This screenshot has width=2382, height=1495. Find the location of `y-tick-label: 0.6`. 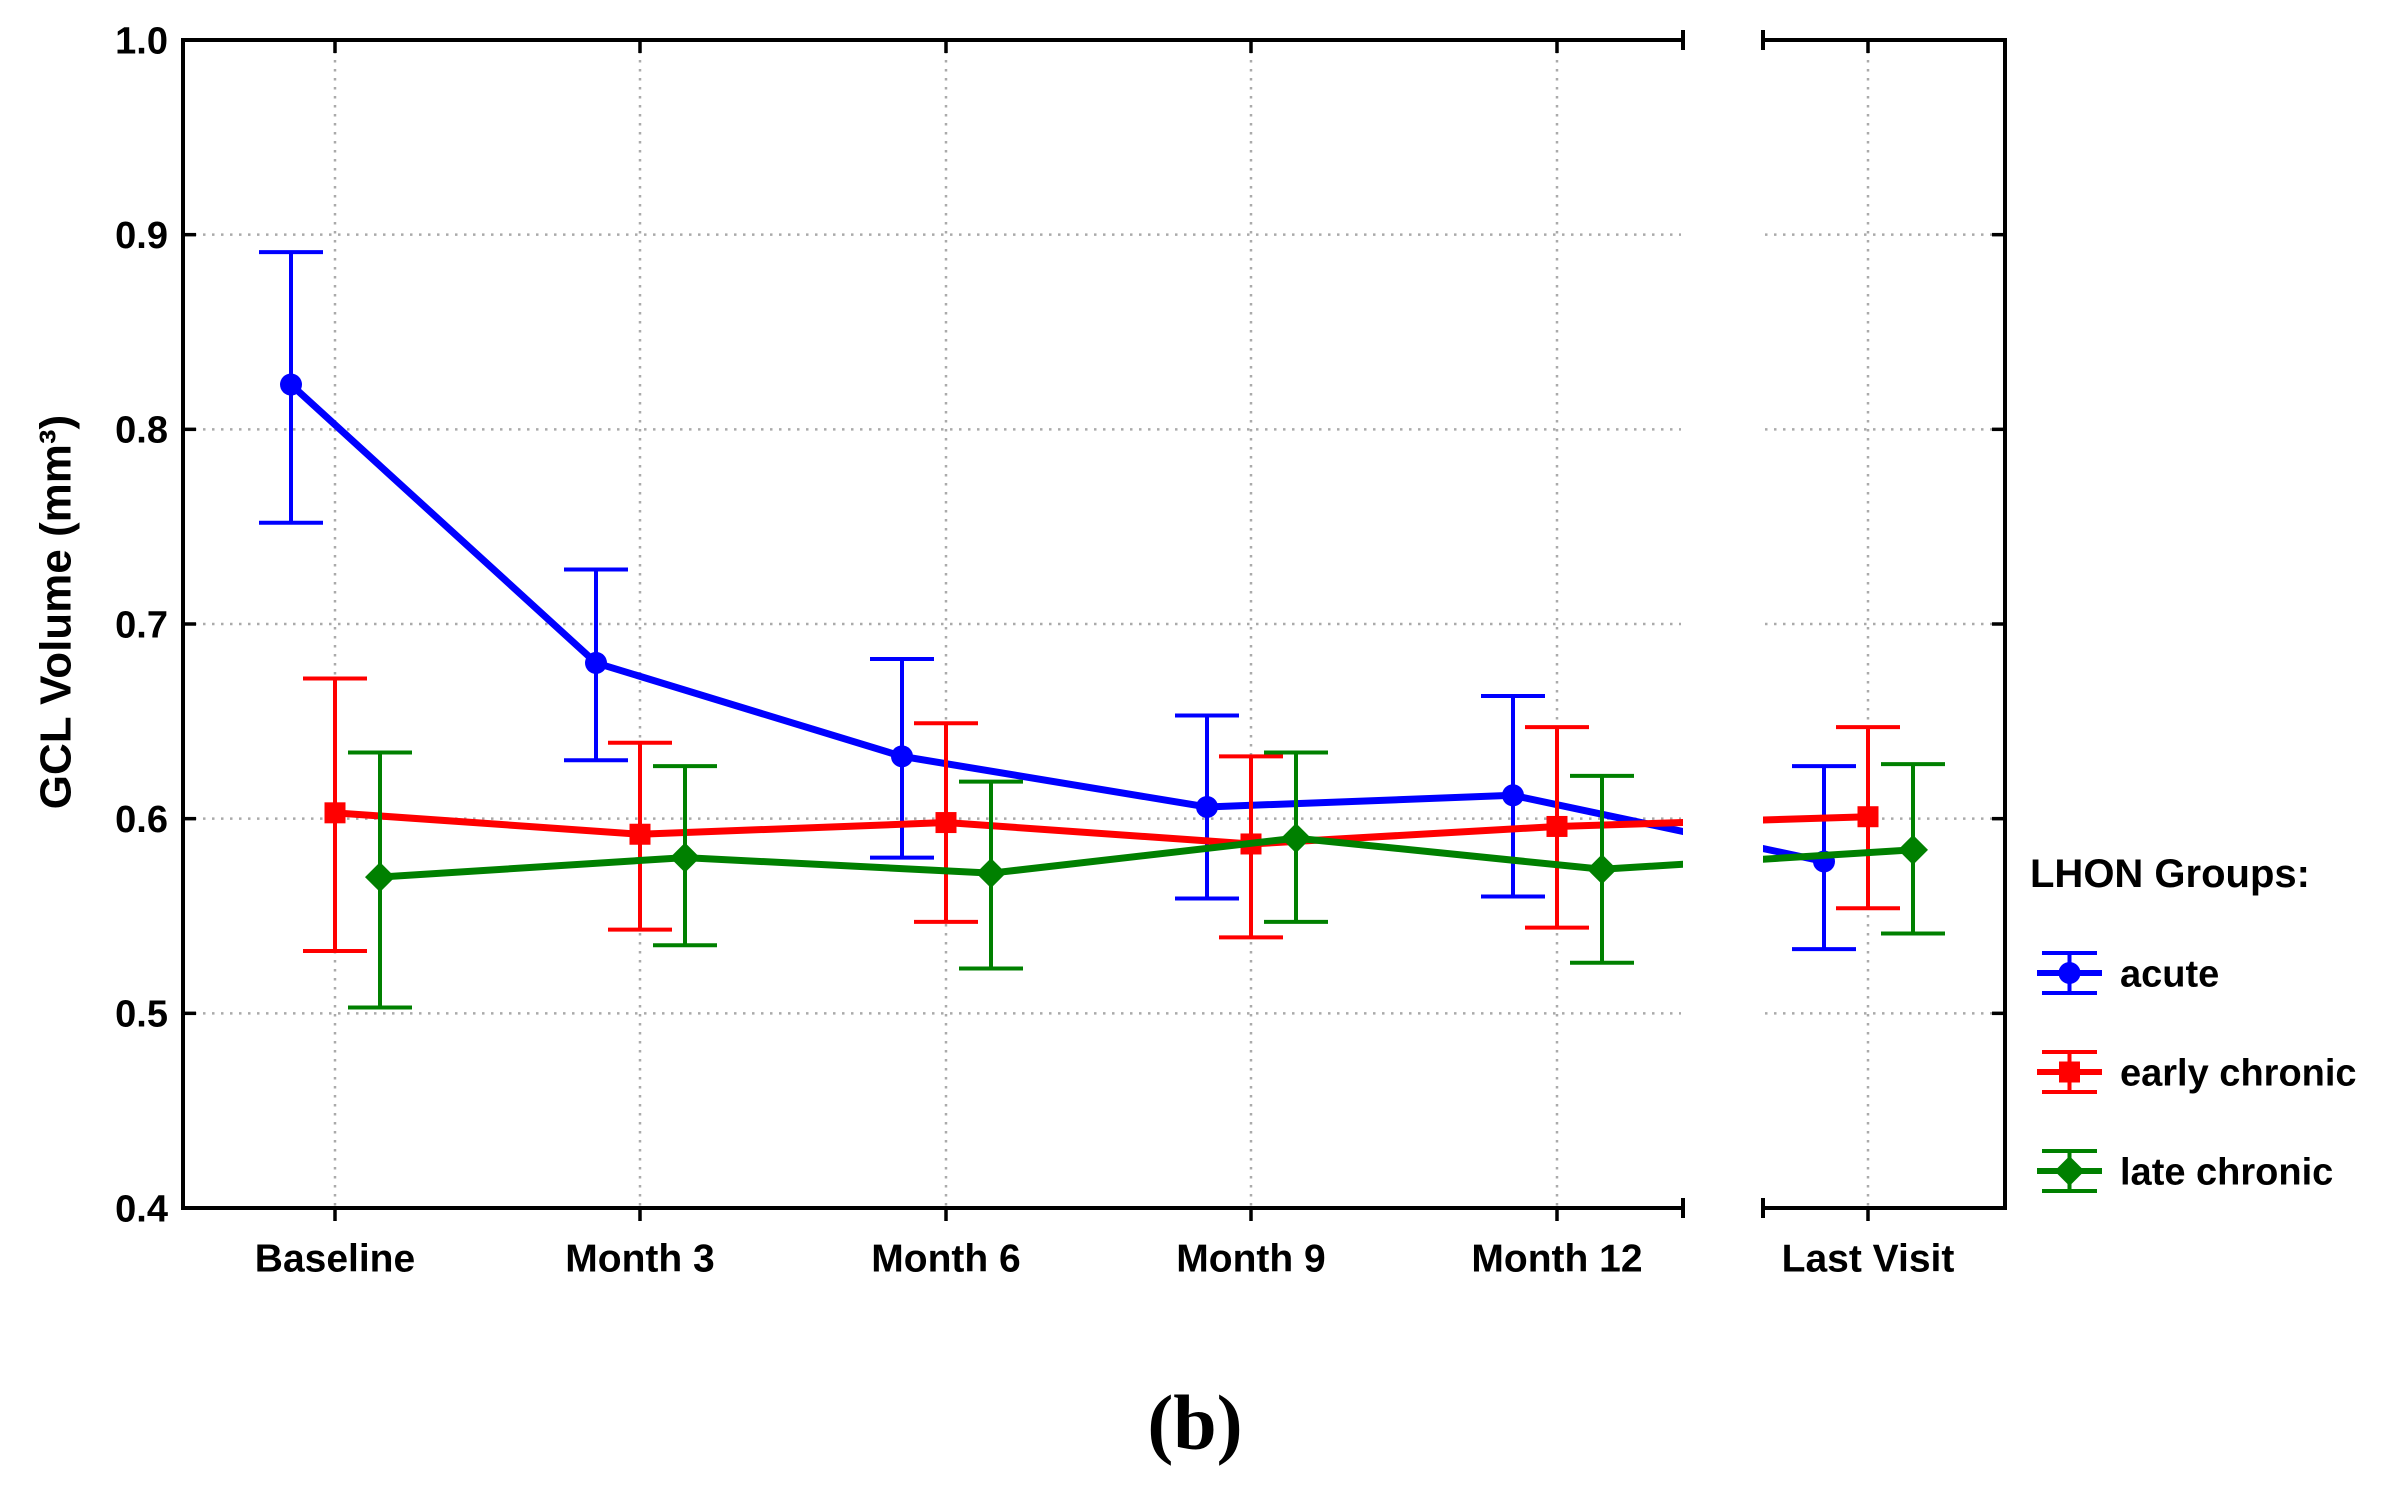

y-tick-label: 0.6 is located at coordinates (141, 820).